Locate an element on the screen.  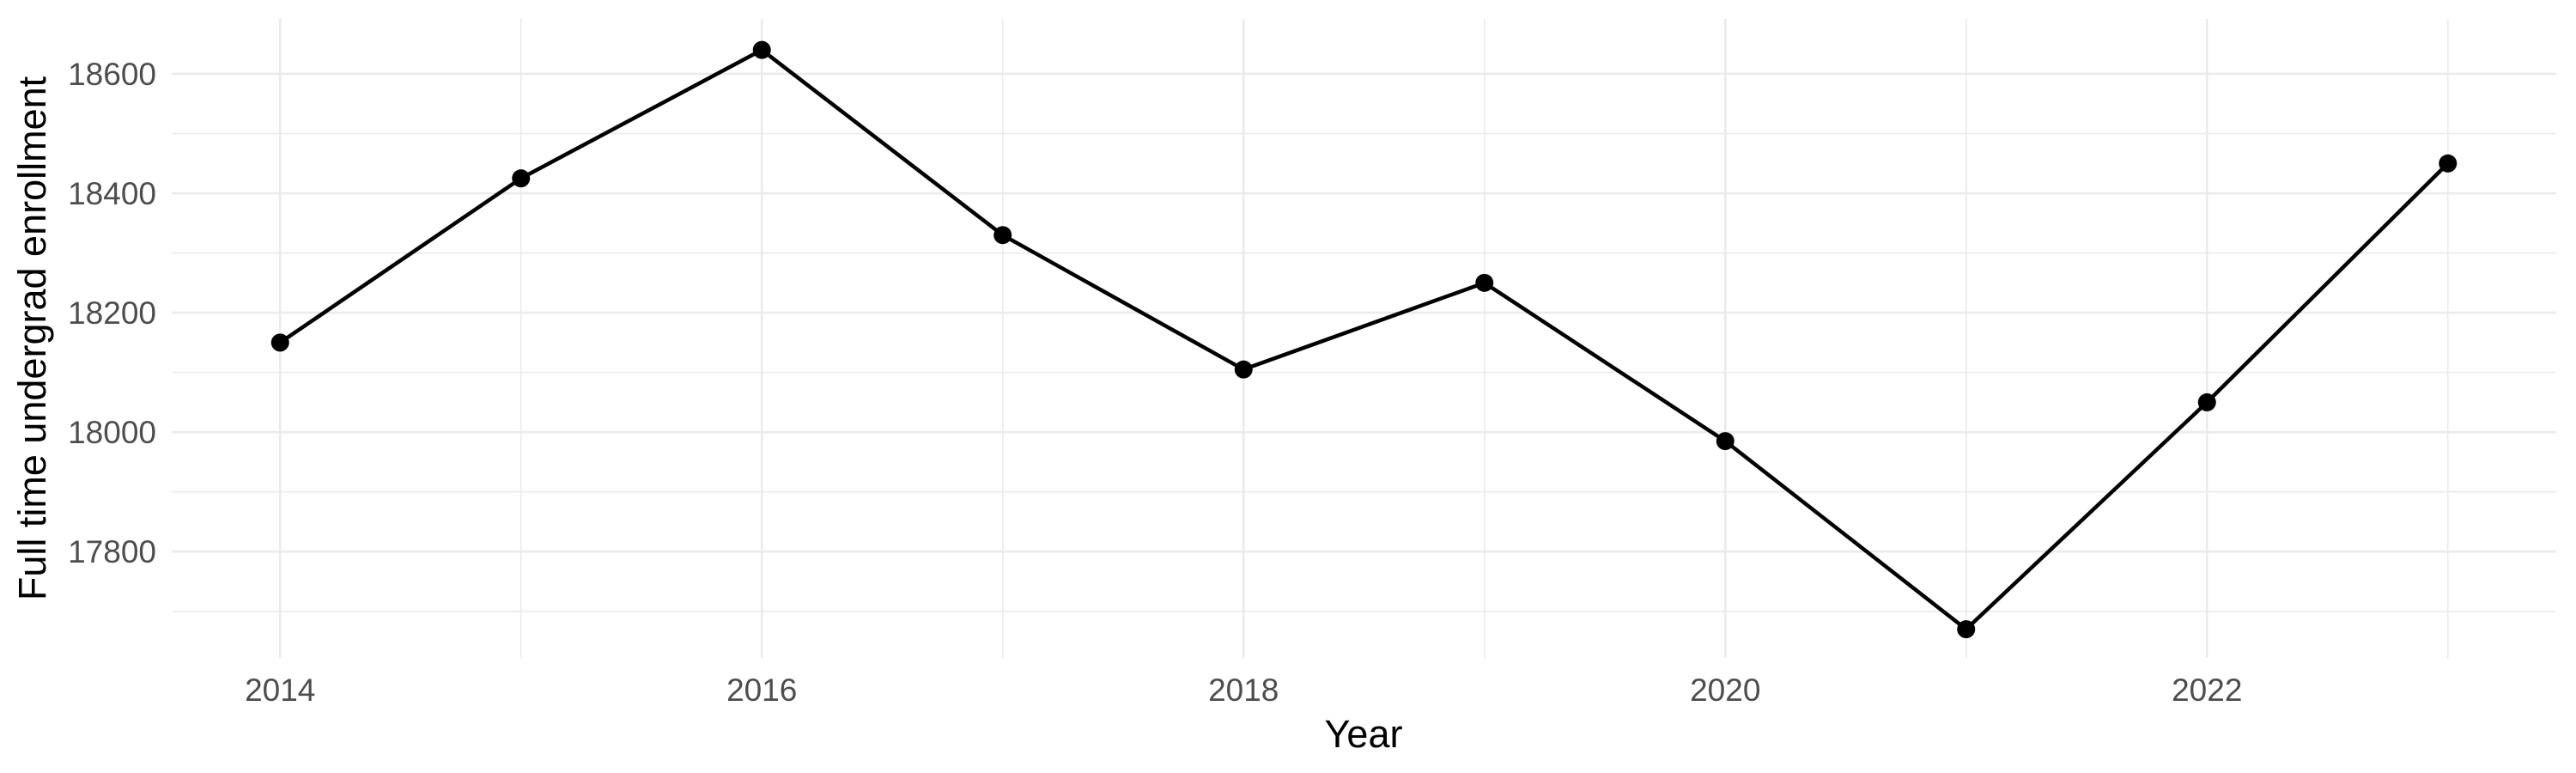
data-point-2023 is located at coordinates (2449, 163).